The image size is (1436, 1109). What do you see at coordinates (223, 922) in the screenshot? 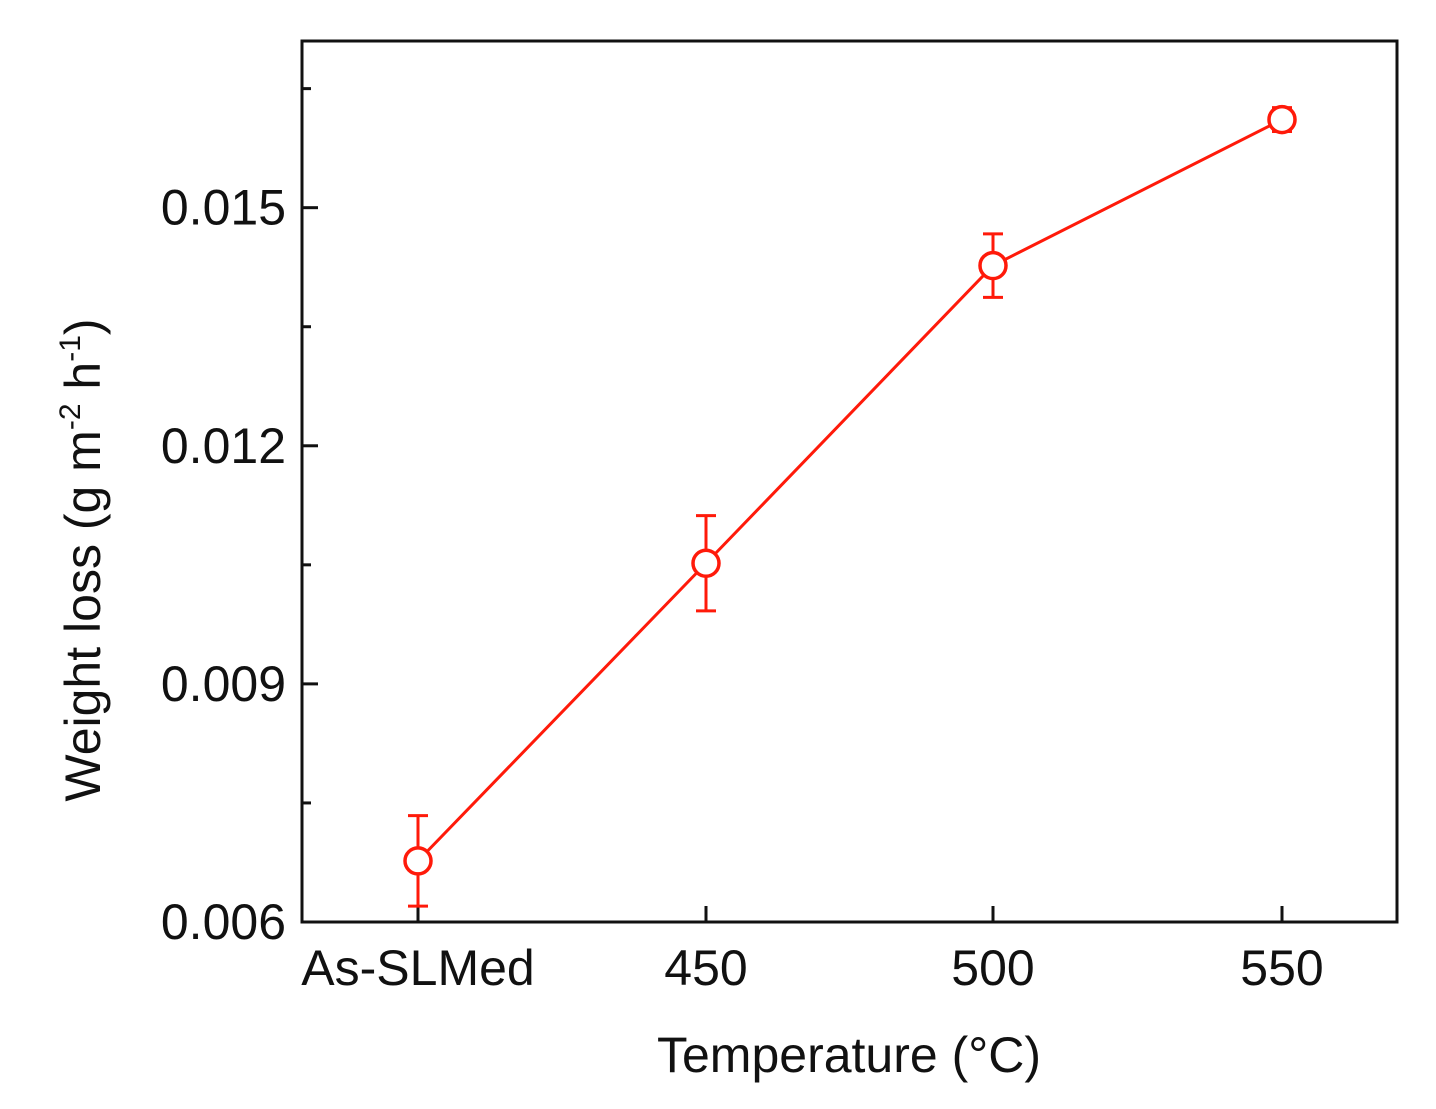
I see `y-tick-label: 0.006` at bounding box center [223, 922].